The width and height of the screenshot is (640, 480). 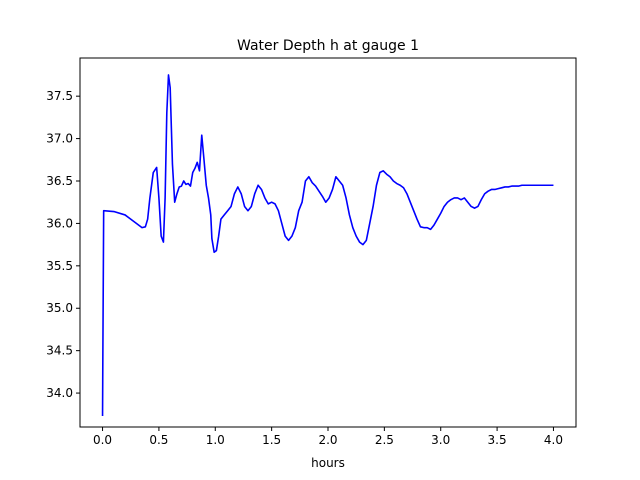 What do you see at coordinates (553, 440) in the screenshot?
I see `x-tick-label: 4.0` at bounding box center [553, 440].